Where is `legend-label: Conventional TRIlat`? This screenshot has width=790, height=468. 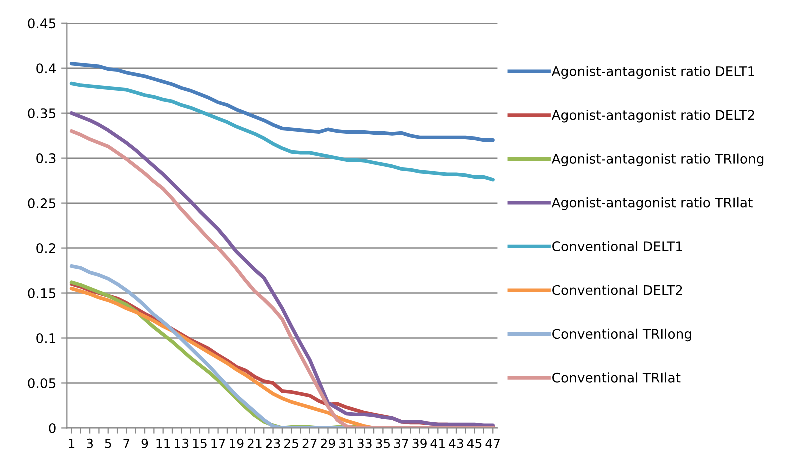
legend-label: Conventional TRIlat is located at coordinates (616, 377).